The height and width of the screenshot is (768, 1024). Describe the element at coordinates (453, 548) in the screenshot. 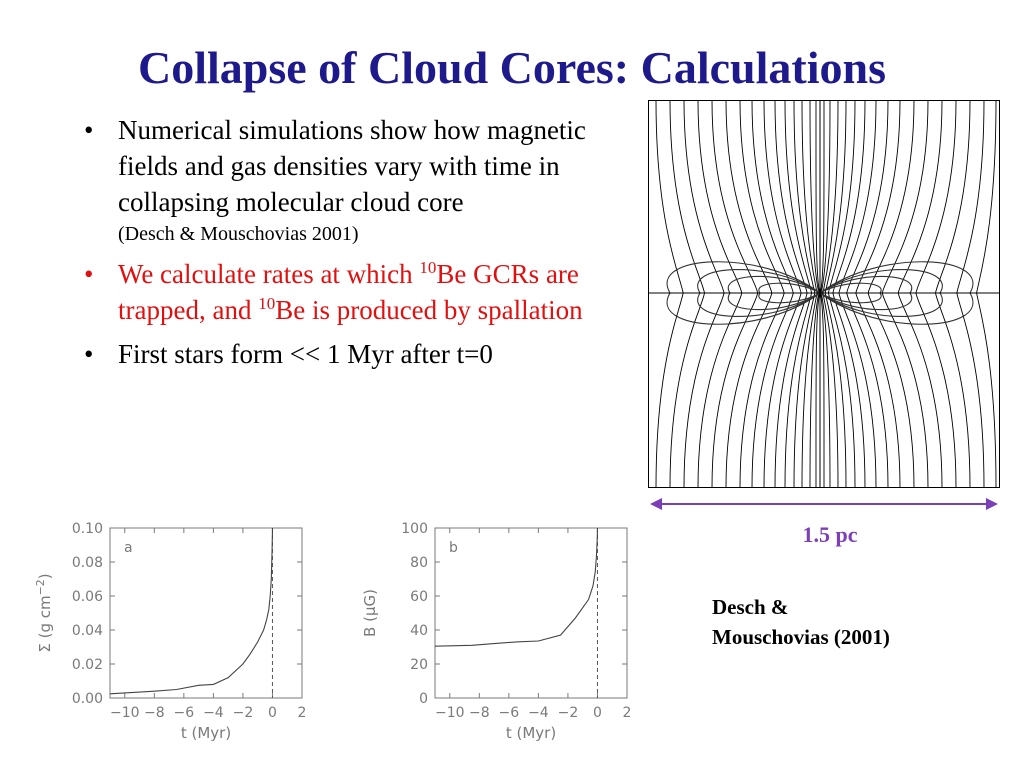

I see `panel-label: b` at that location.